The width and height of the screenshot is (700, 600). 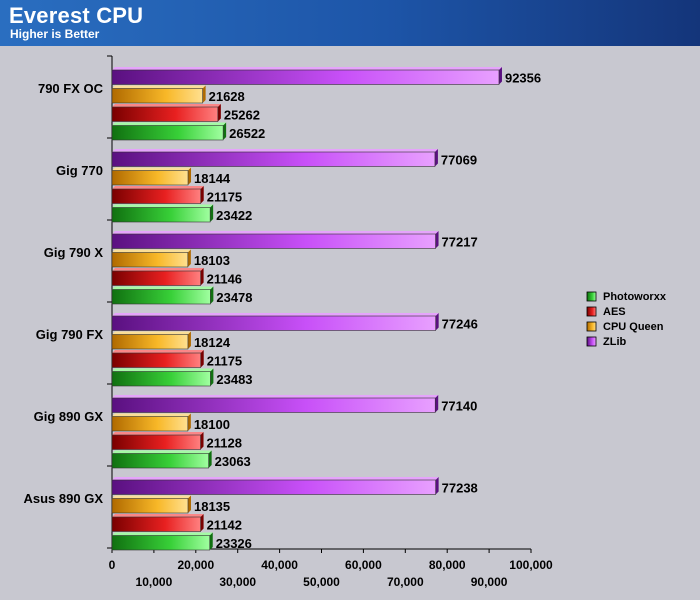 What do you see at coordinates (234, 215) in the screenshot?
I see `data-label: 23422` at bounding box center [234, 215].